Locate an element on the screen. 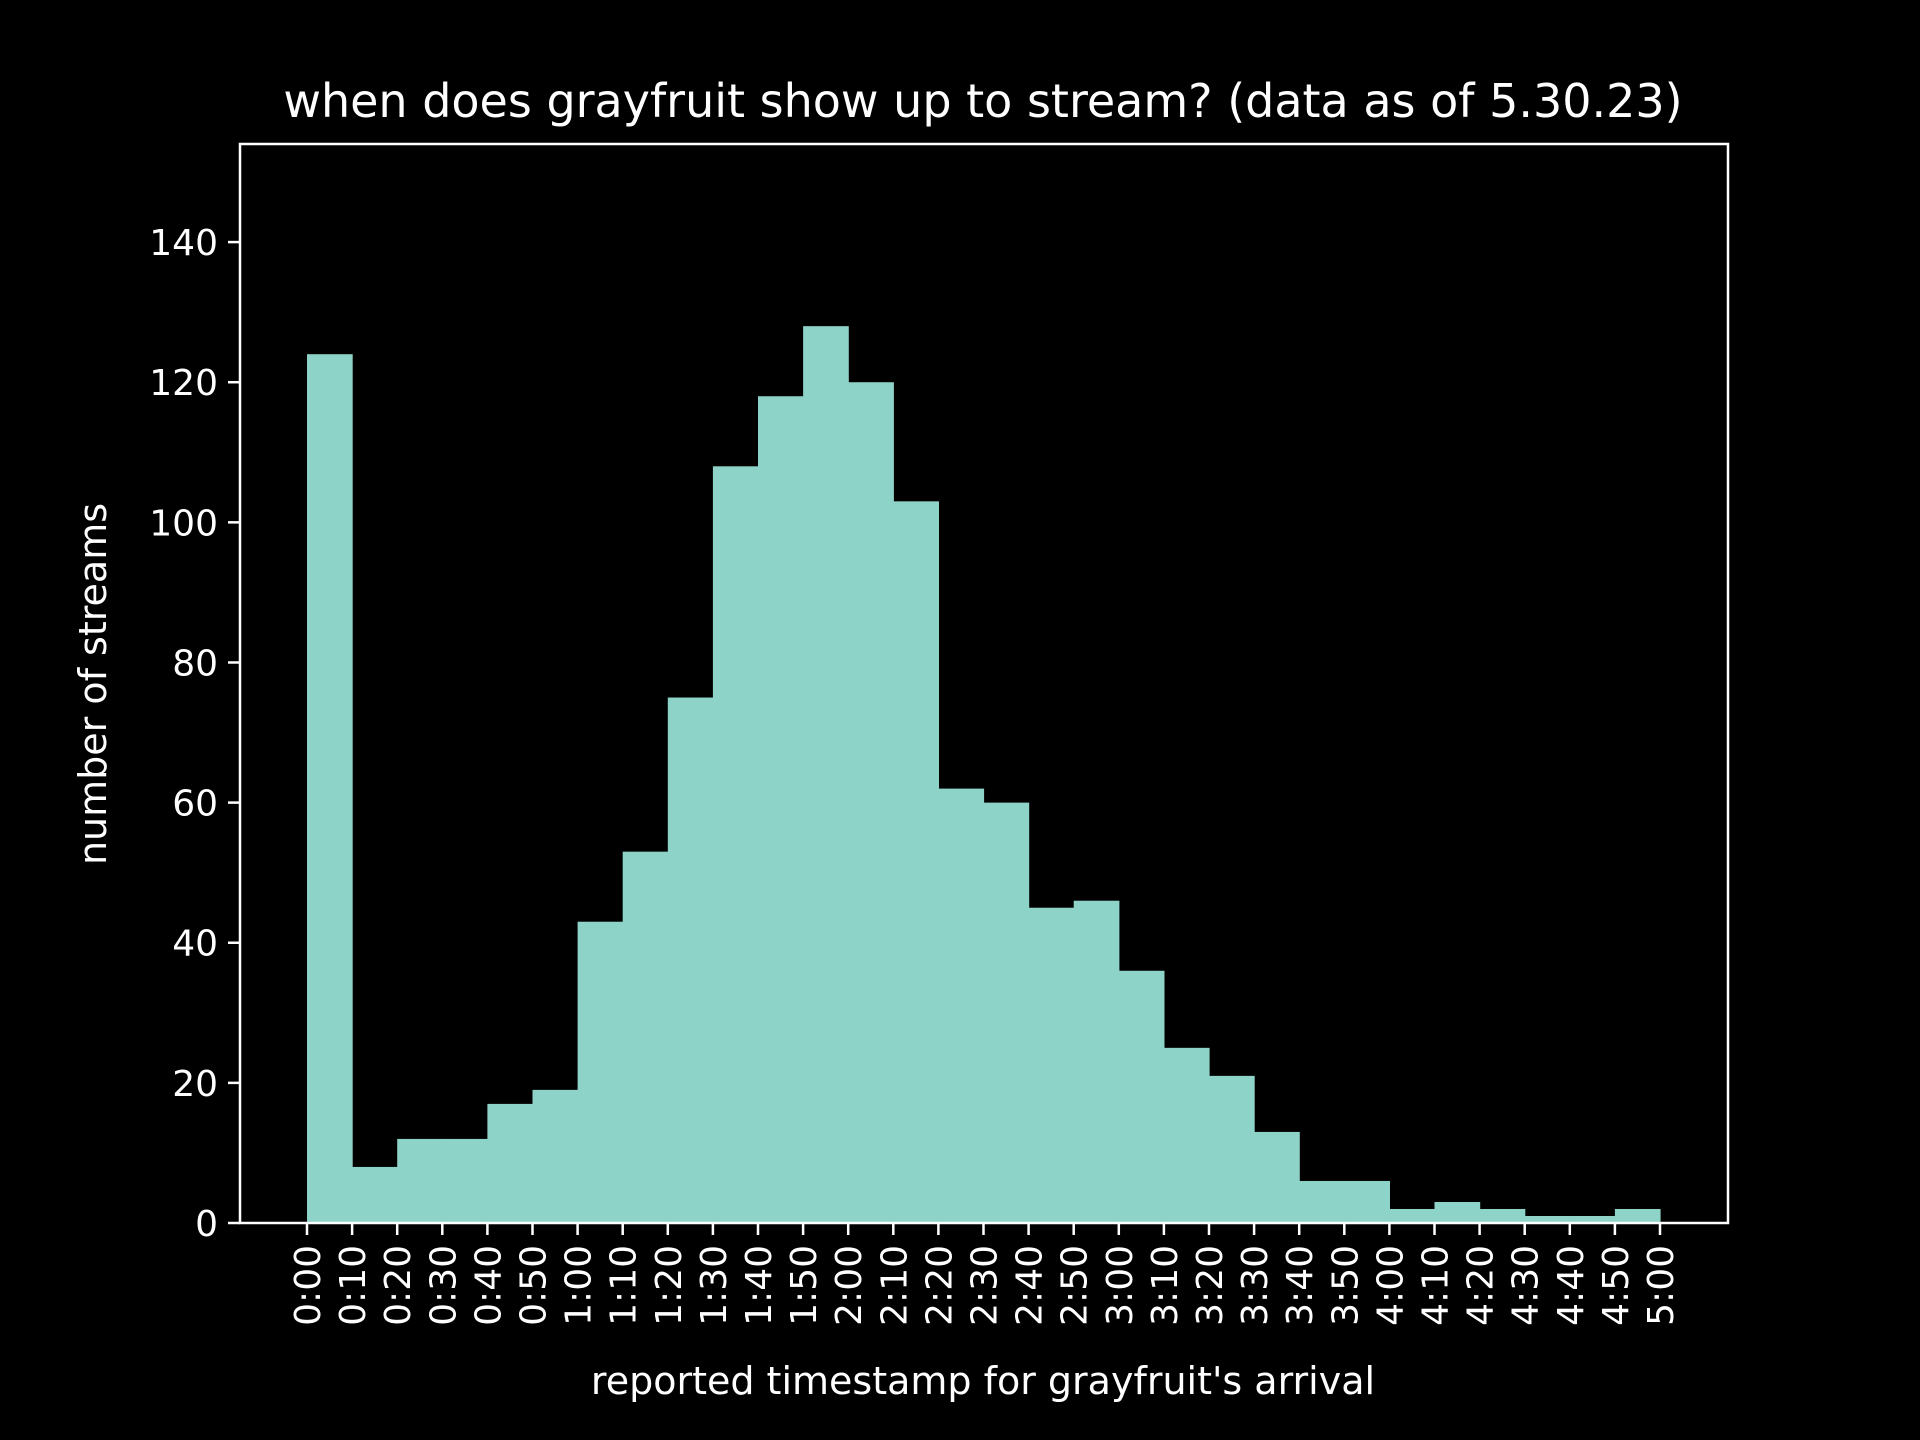 This screenshot has height=1440, width=1920. x-tick-label: 4:40 is located at coordinates (1571, 1285).